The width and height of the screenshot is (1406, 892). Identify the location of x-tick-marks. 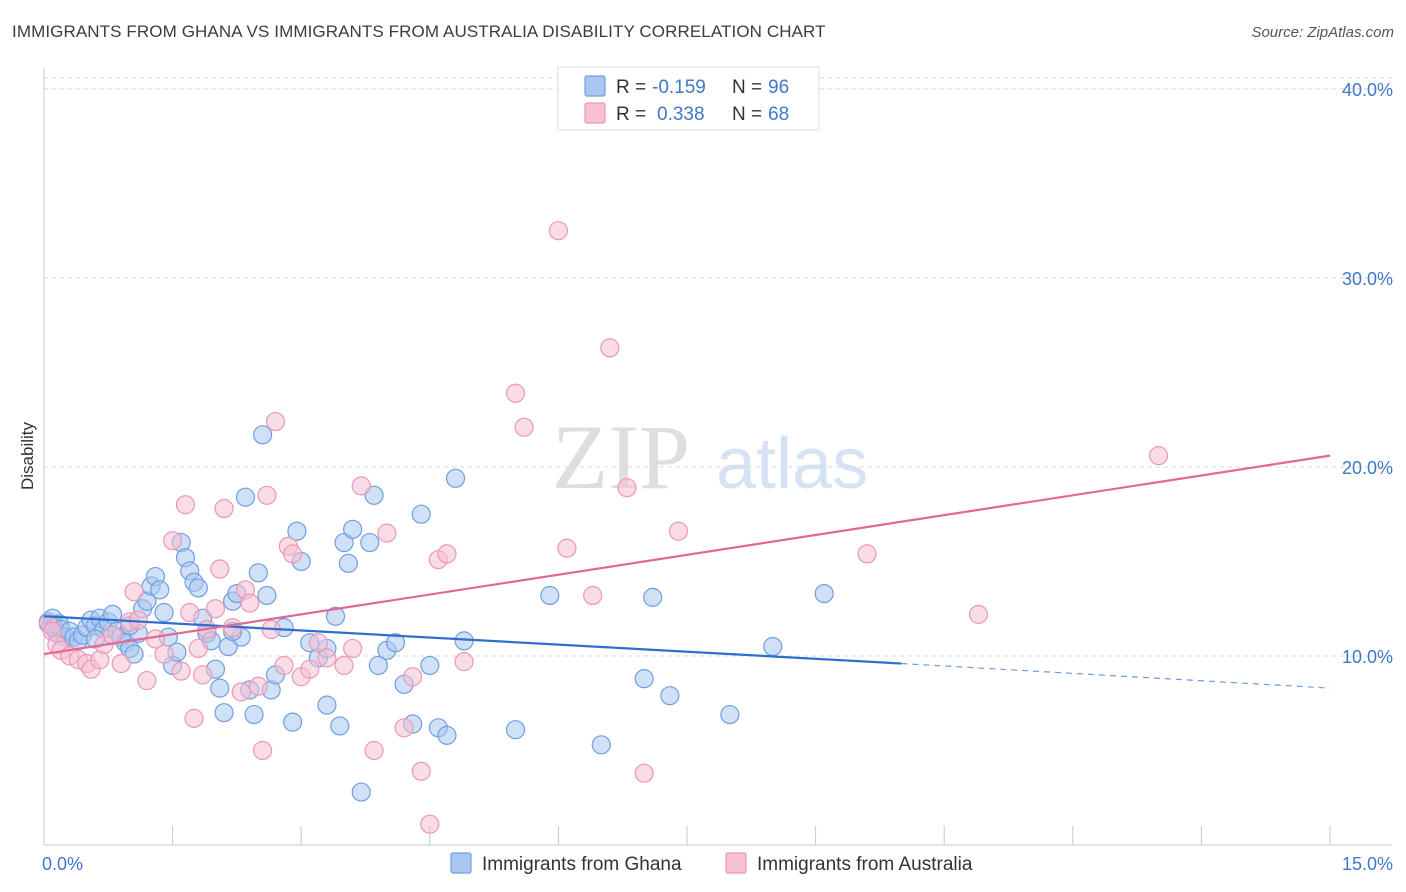
(751, 835).